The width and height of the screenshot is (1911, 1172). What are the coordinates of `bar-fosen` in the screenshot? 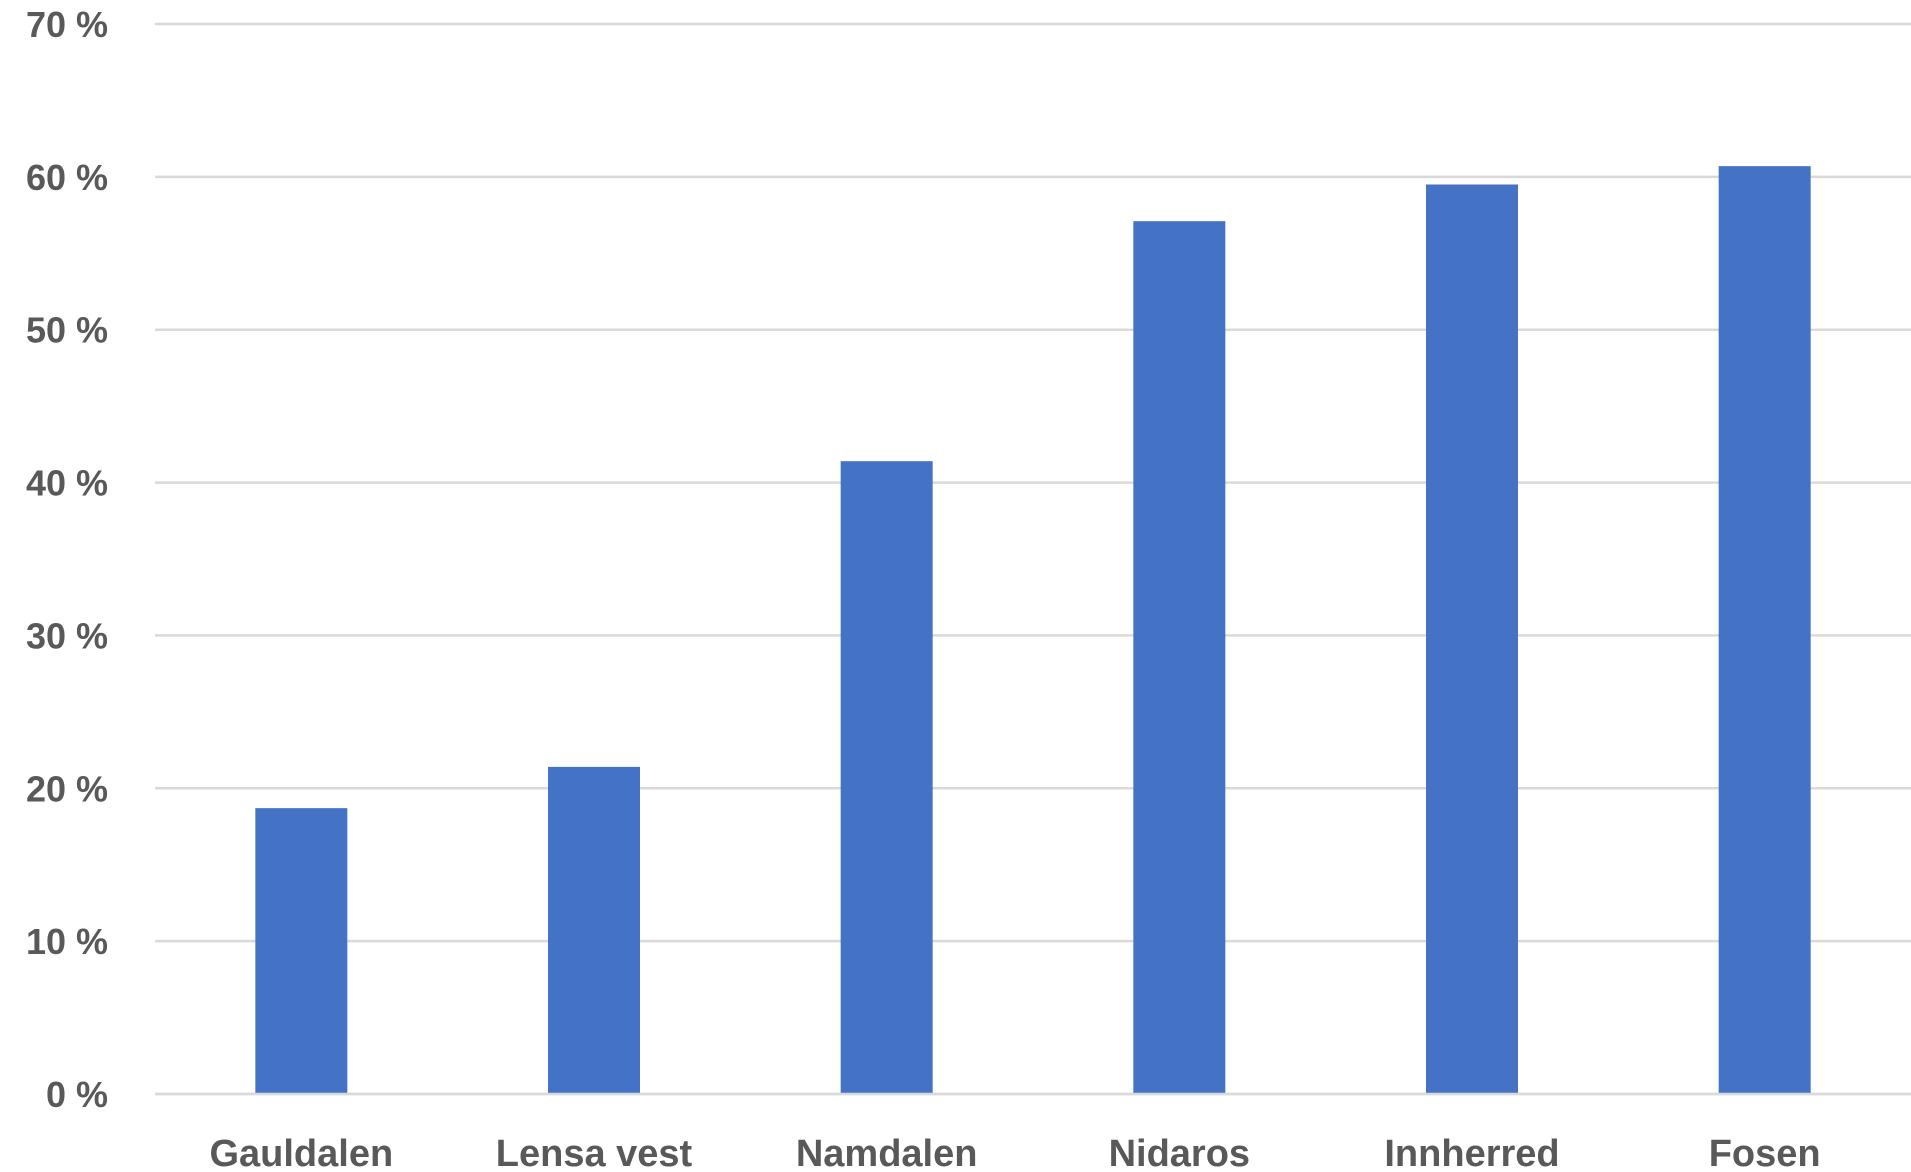 It's located at (1764, 630).